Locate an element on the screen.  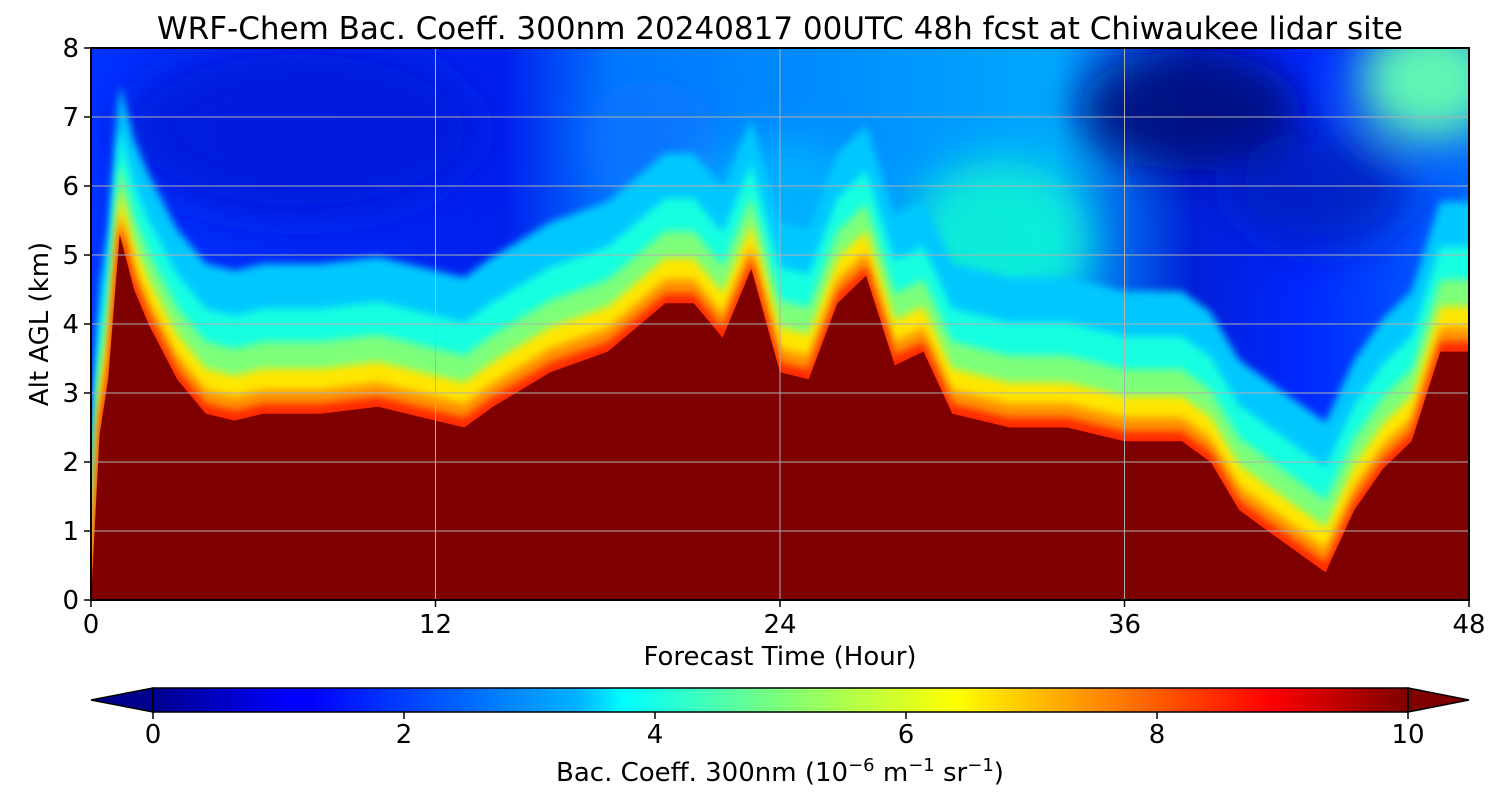
y-tick-label: 8 is located at coordinates (70, 49).